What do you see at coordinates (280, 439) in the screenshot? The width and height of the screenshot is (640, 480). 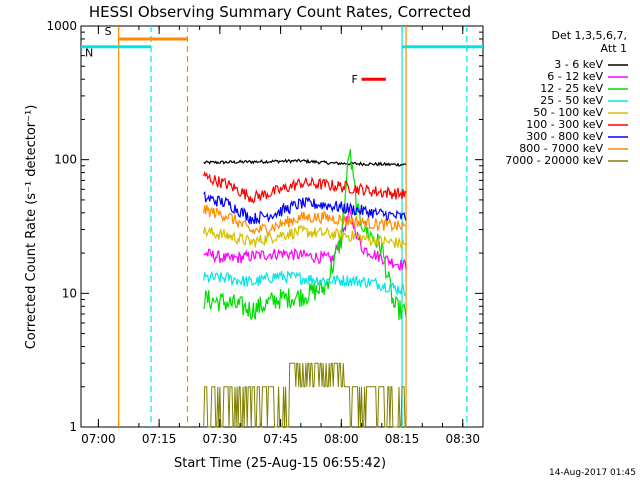 I see `x-tick-label: 07:45` at bounding box center [280, 439].